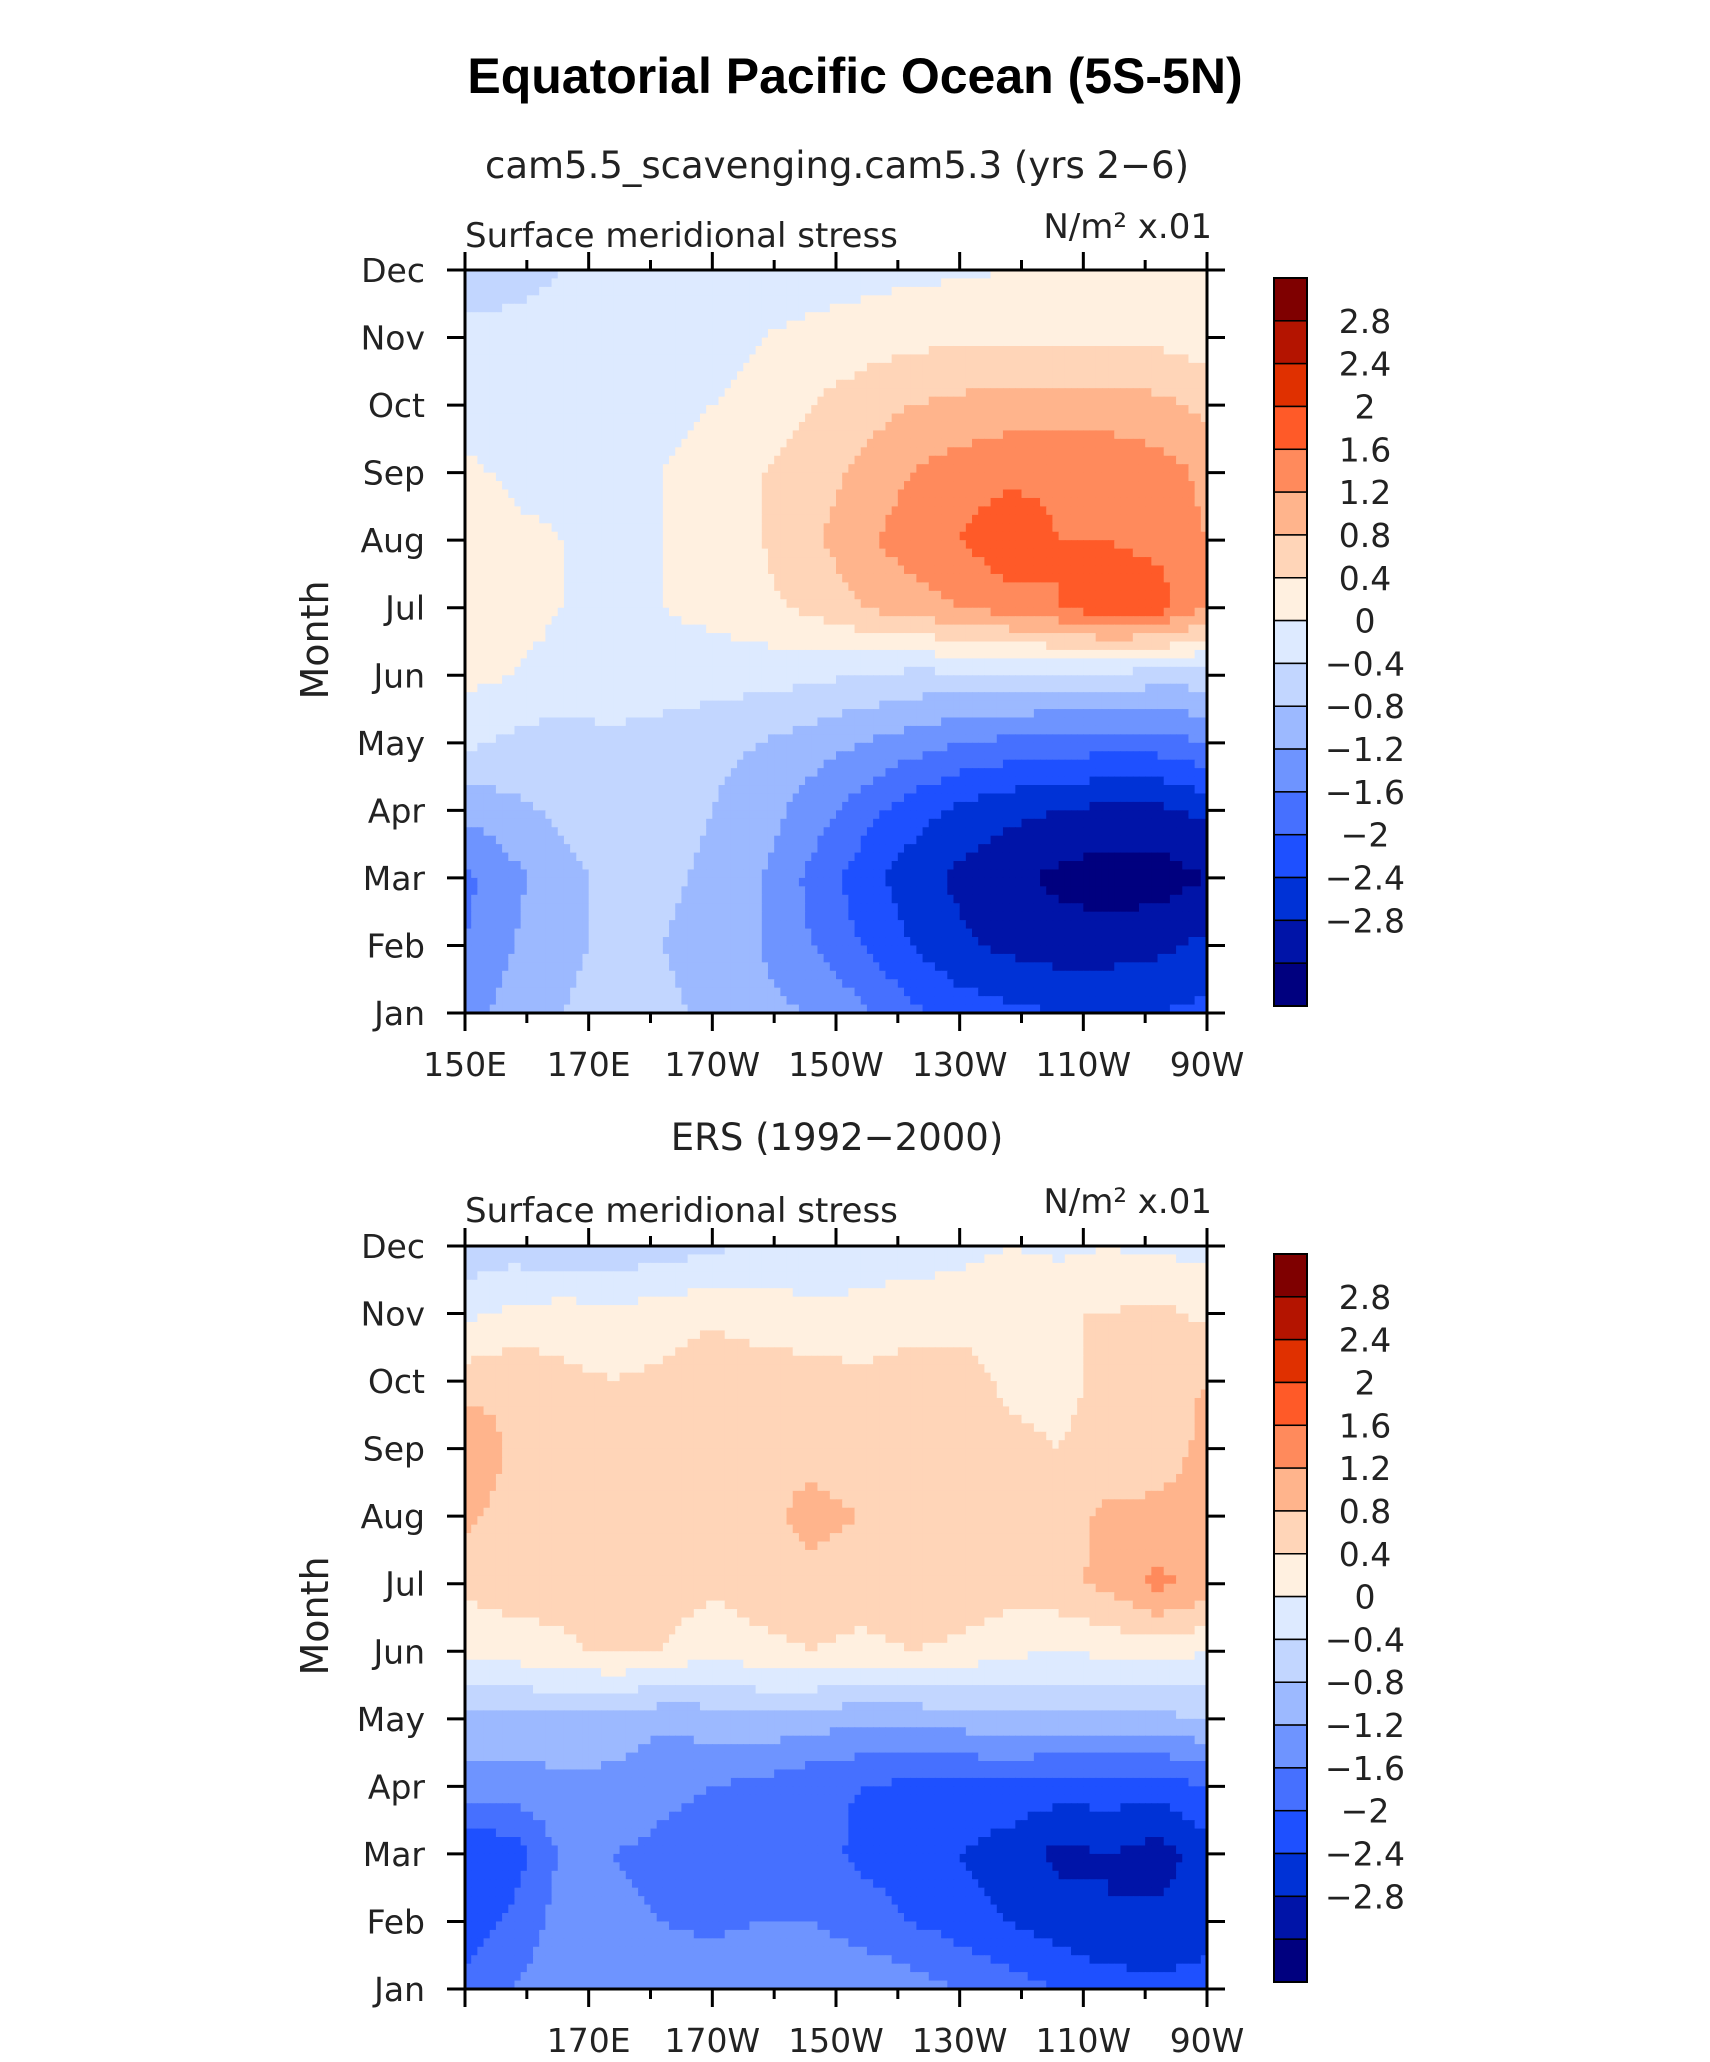 Image resolution: width=1710 pixels, height=2062 pixels. I want to click on y-axis-label: Month, so click(315, 639).